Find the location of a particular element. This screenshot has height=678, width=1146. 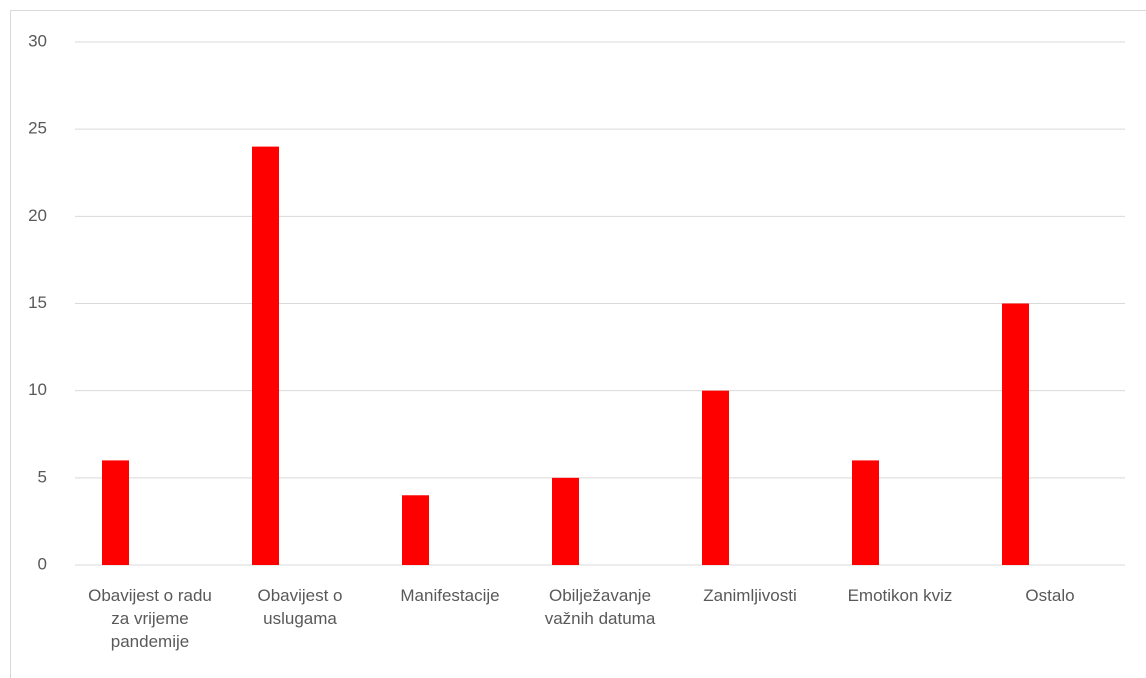

x-tick-label: Obilježavanje važnih datuma is located at coordinates (600, 607).